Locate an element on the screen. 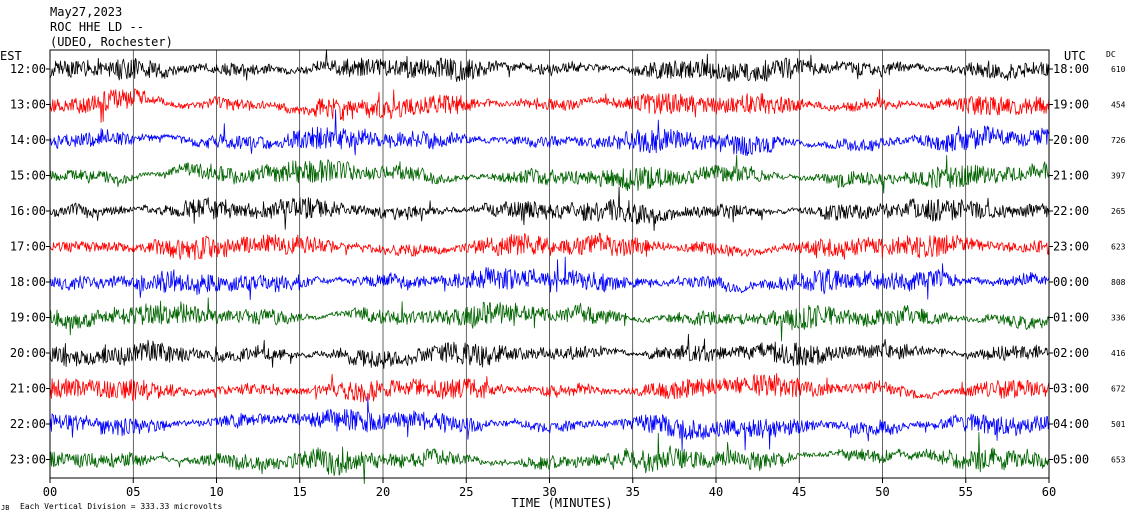 This screenshot has height=519, width=1130. x-axis-title: TIME (MINUTES) is located at coordinates (561, 503).